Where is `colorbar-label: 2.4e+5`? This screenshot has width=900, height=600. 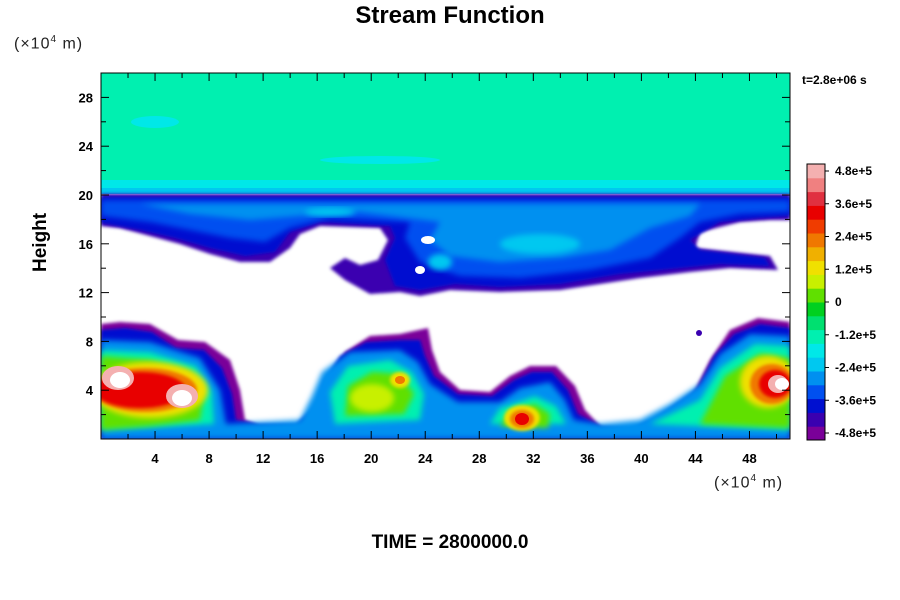 colorbar-label: 2.4e+5 is located at coordinates (853, 237).